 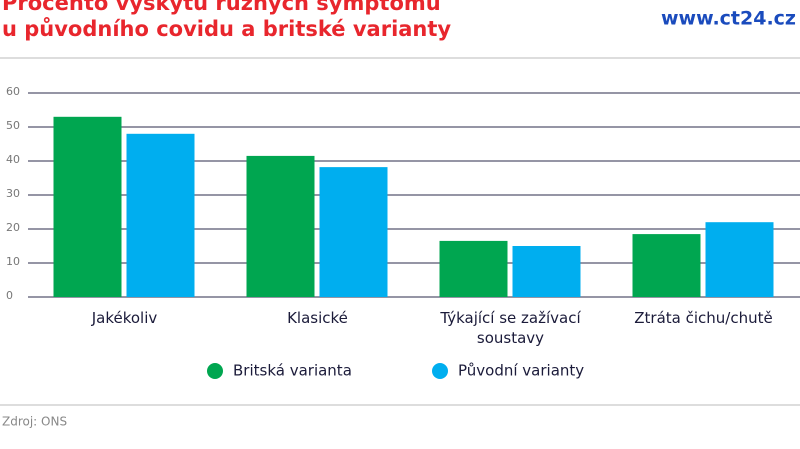 I want to click on y-tick-label: 10, so click(x=13, y=261).